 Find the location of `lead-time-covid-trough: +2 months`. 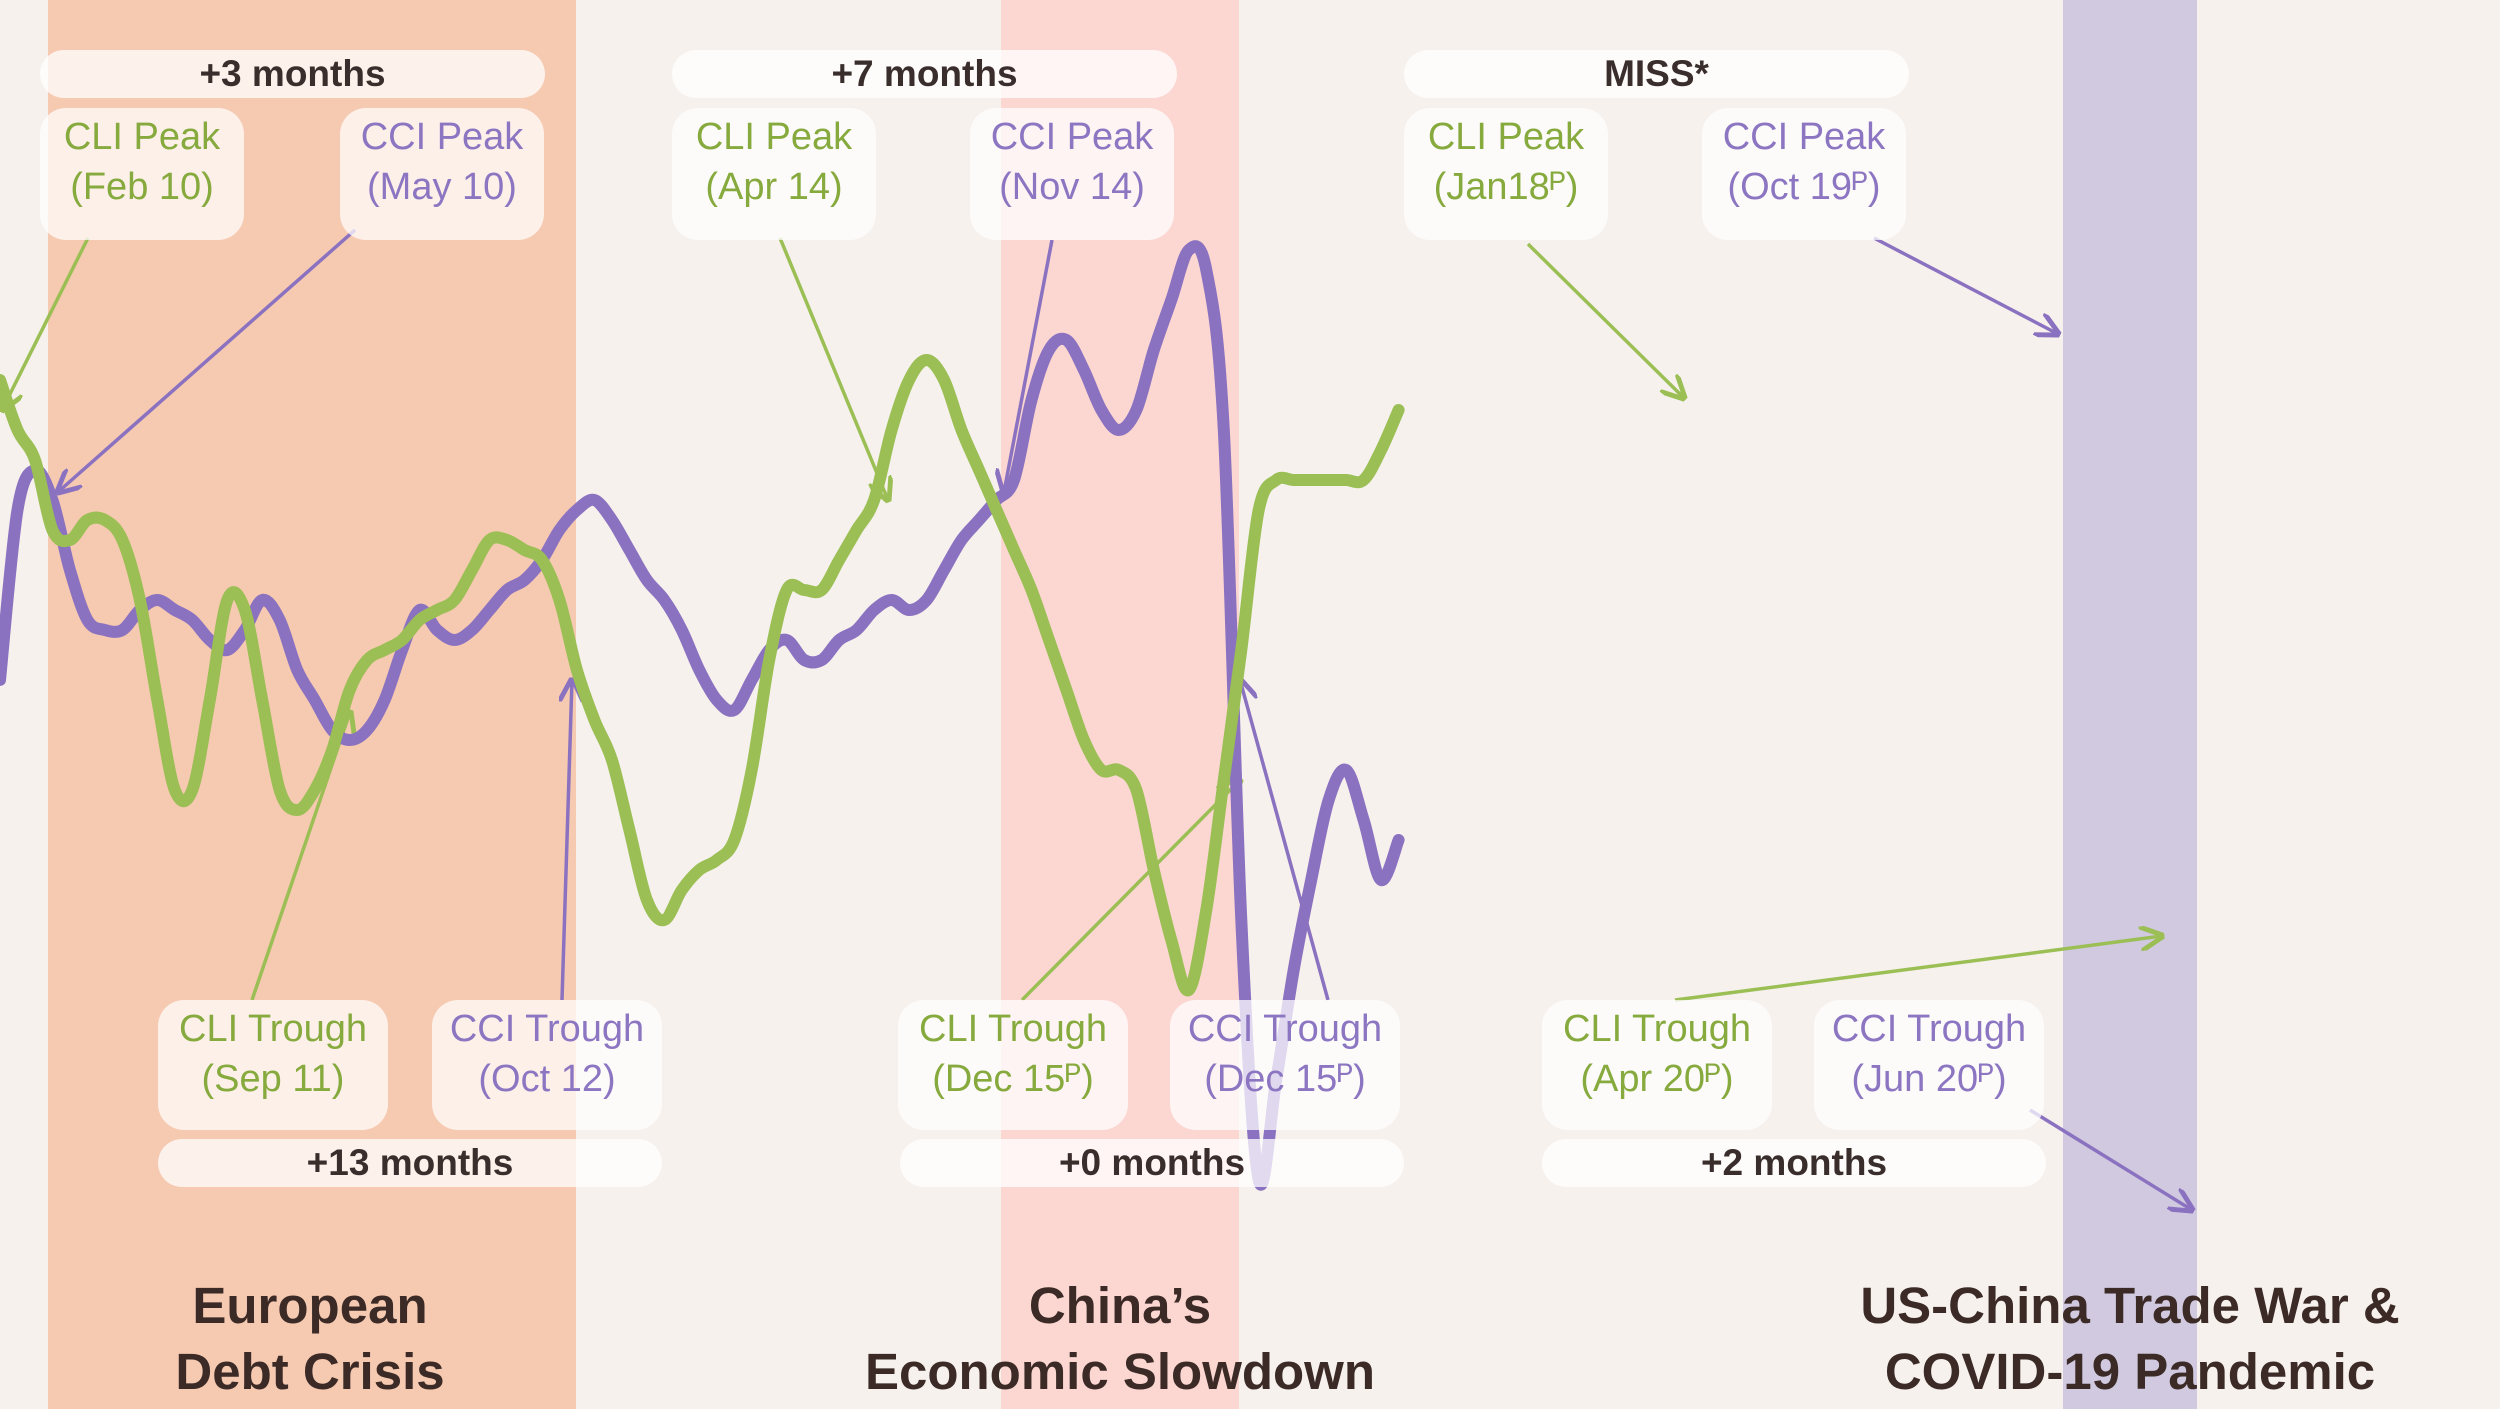

lead-time-covid-trough: +2 months is located at coordinates (1794, 1163).